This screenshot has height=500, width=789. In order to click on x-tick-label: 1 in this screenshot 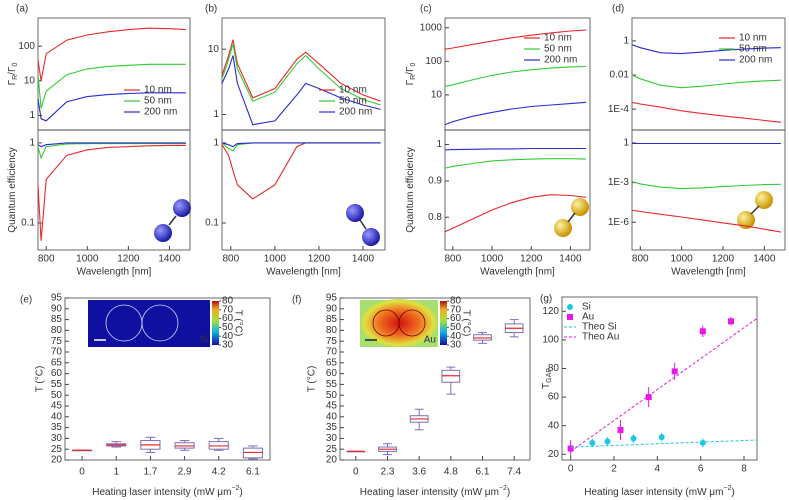, I will do `click(116, 472)`.